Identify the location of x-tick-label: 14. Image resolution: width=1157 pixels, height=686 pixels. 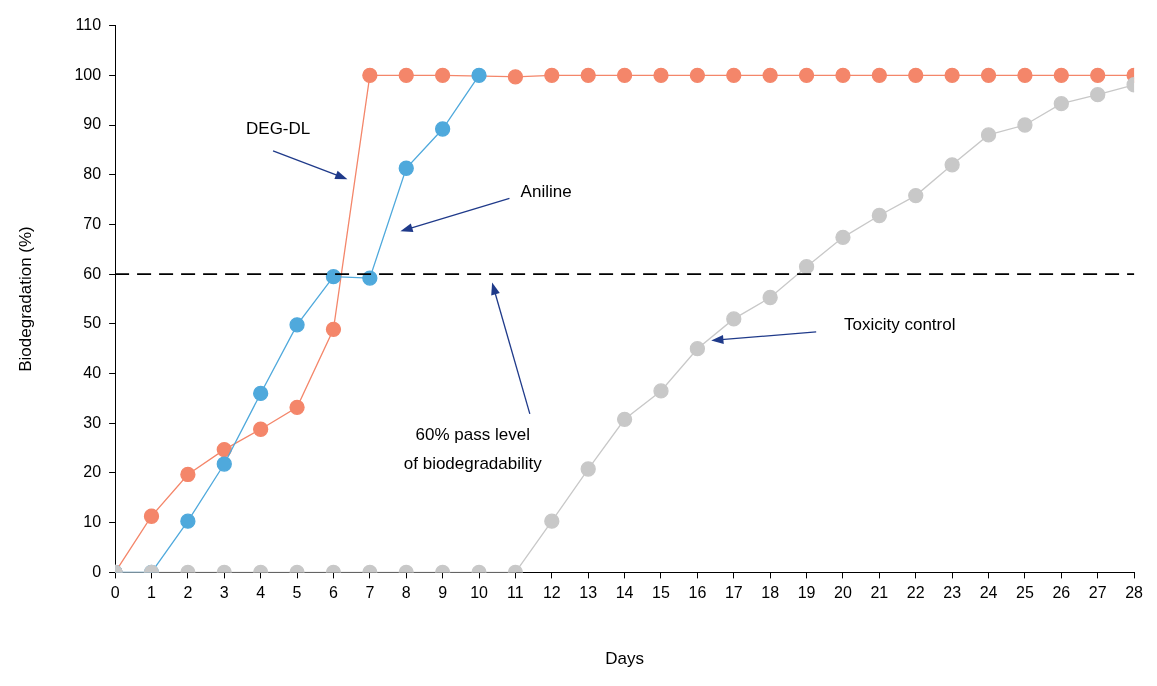
(624, 593).